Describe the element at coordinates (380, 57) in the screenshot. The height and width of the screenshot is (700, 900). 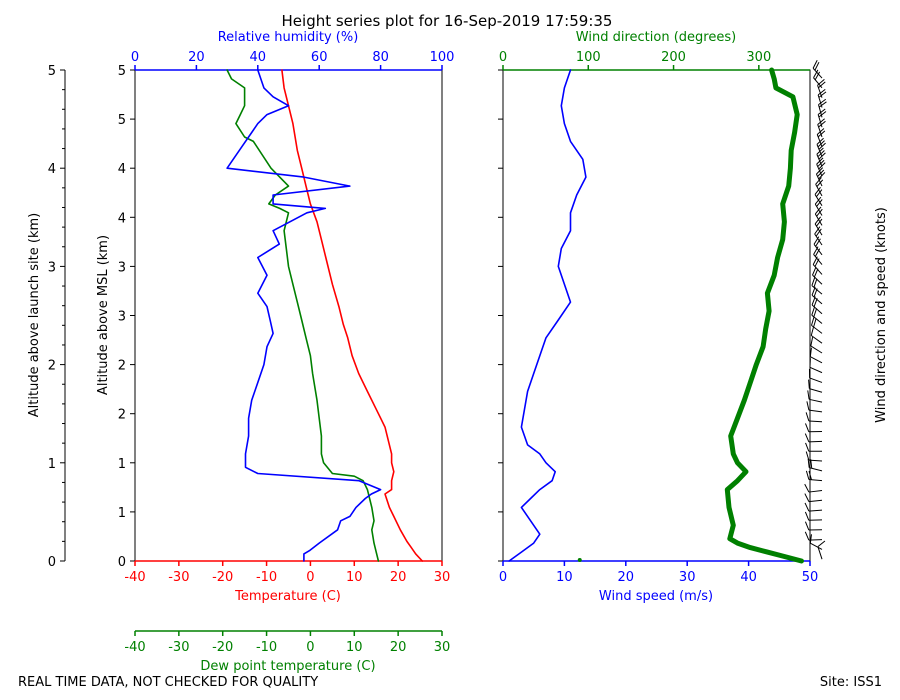
I see `rh-tick-label: 80` at that location.